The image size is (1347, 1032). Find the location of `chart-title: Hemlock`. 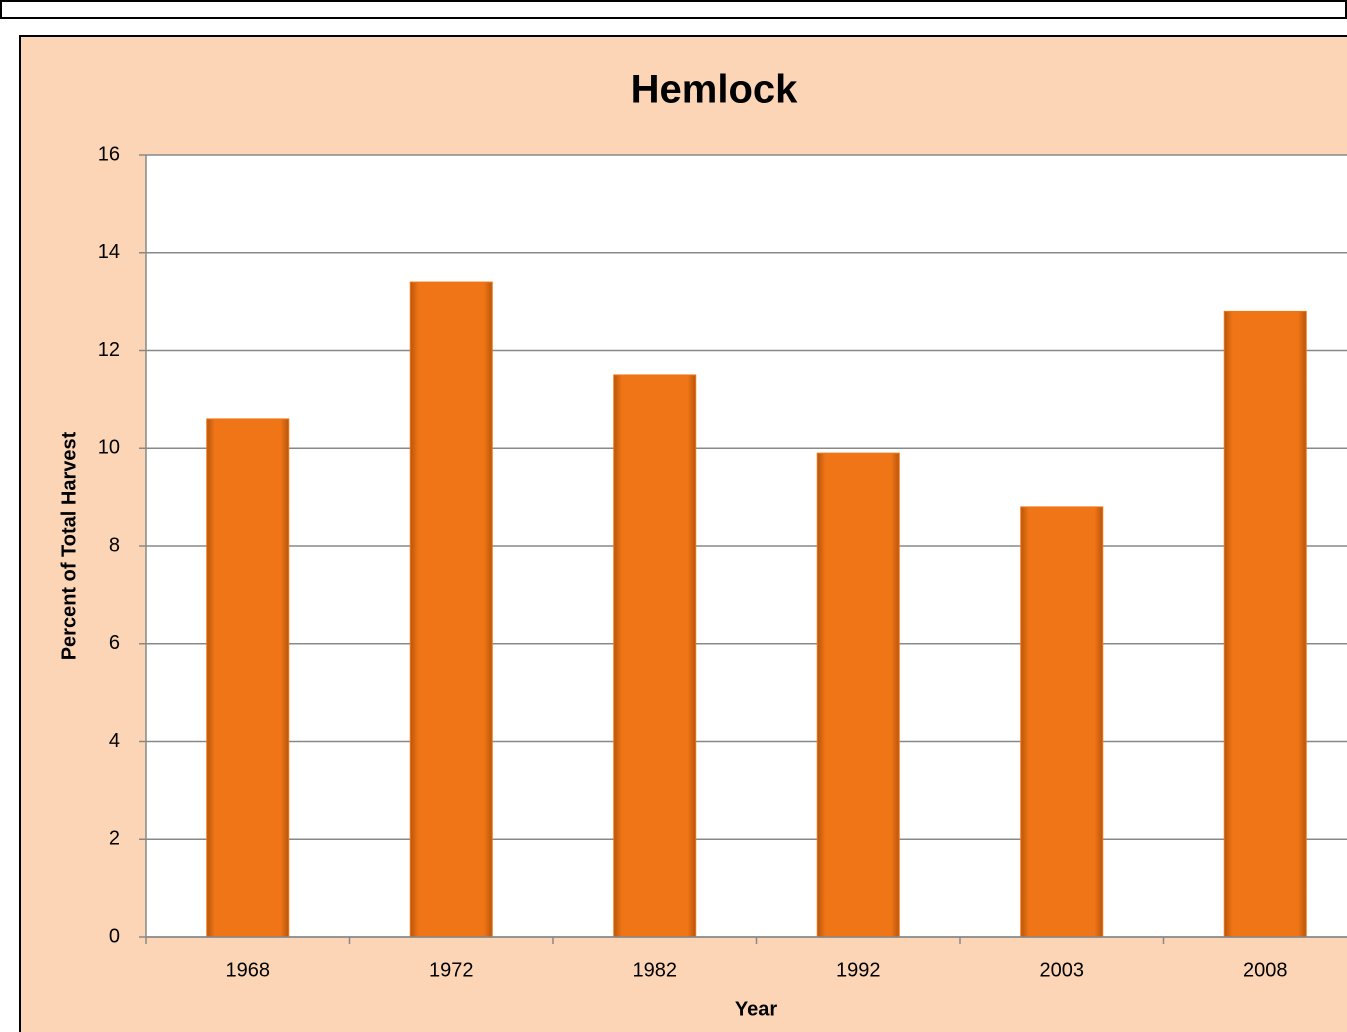

chart-title: Hemlock is located at coordinates (714, 90).